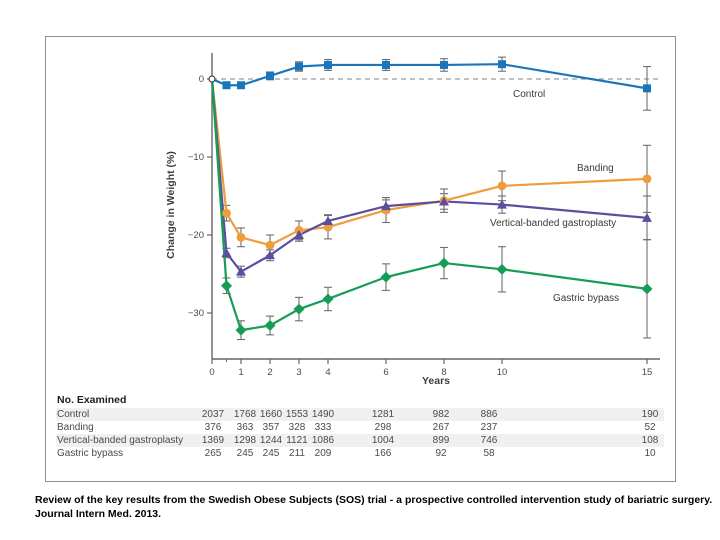 This screenshot has height=540, width=720. I want to click on cell-control-yr15: 190, so click(650, 414).